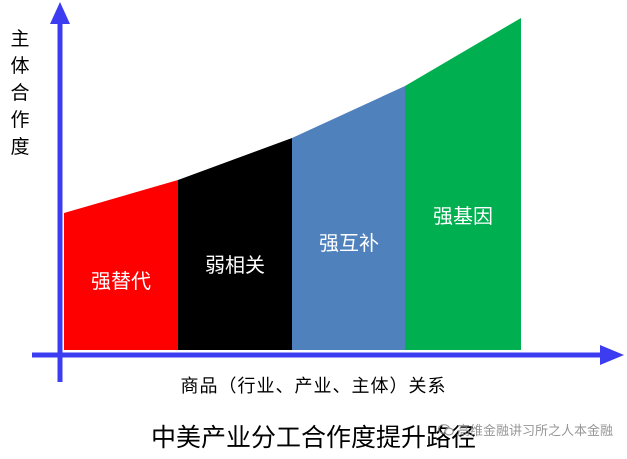 Image resolution: width=627 pixels, height=459 pixels. What do you see at coordinates (121, 265) in the screenshot?
I see `stage-area-strong-substitution` at bounding box center [121, 265].